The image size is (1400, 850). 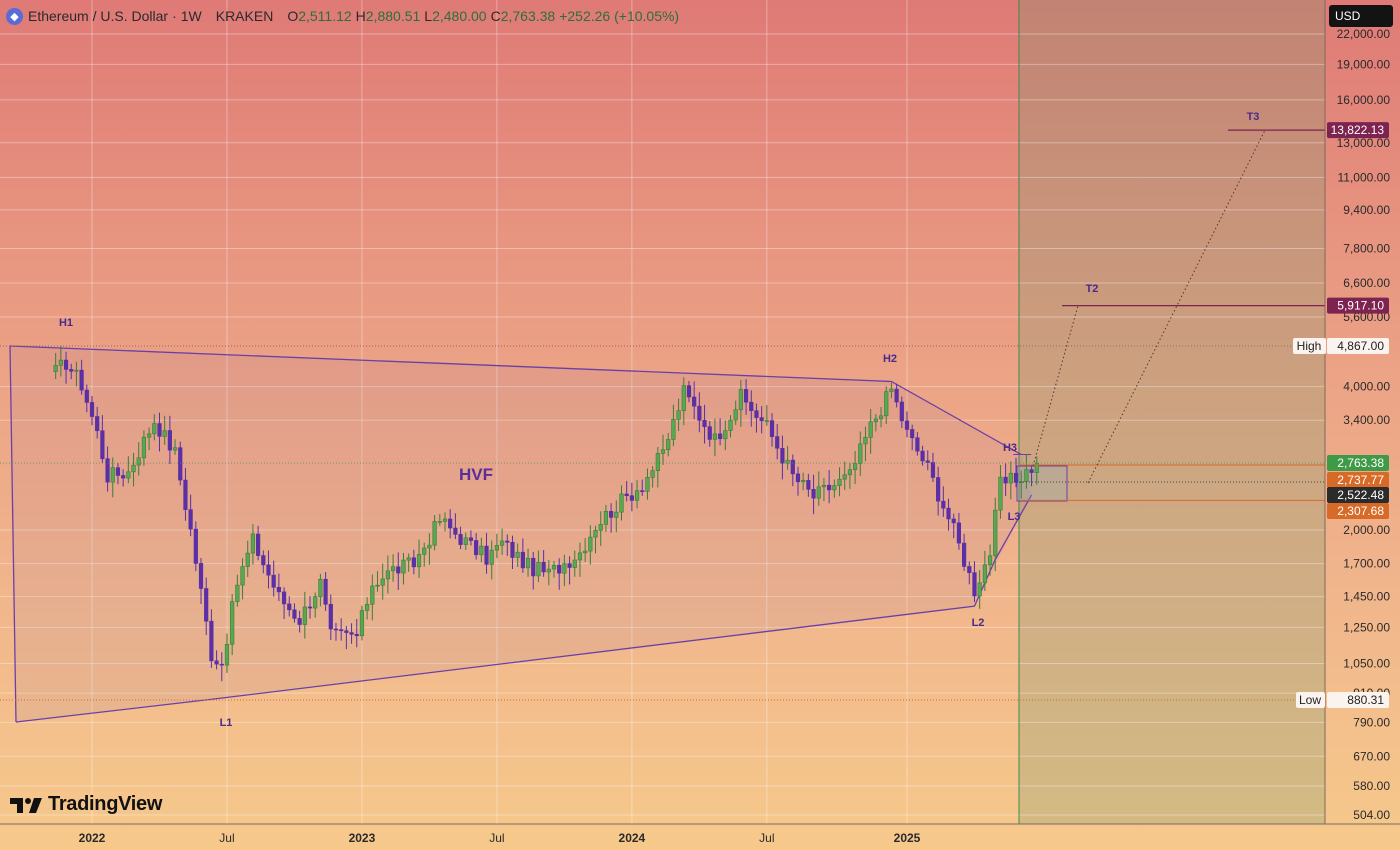 What do you see at coordinates (105, 804) in the screenshot?
I see `brand-name: TradingView` at bounding box center [105, 804].